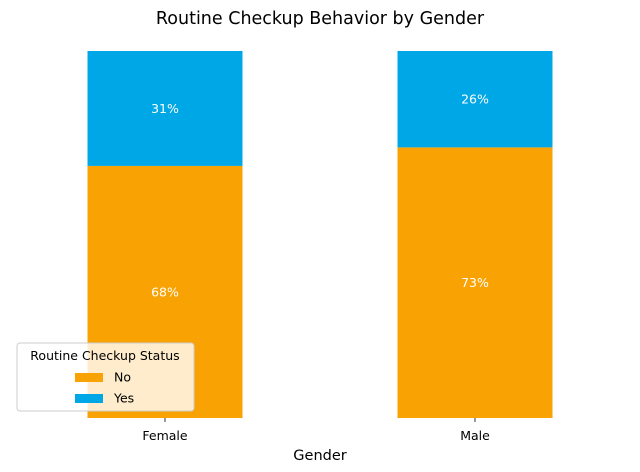 The height and width of the screenshot is (472, 640). What do you see at coordinates (316, 430) in the screenshot?
I see `x-tick-labels: Female Male` at bounding box center [316, 430].